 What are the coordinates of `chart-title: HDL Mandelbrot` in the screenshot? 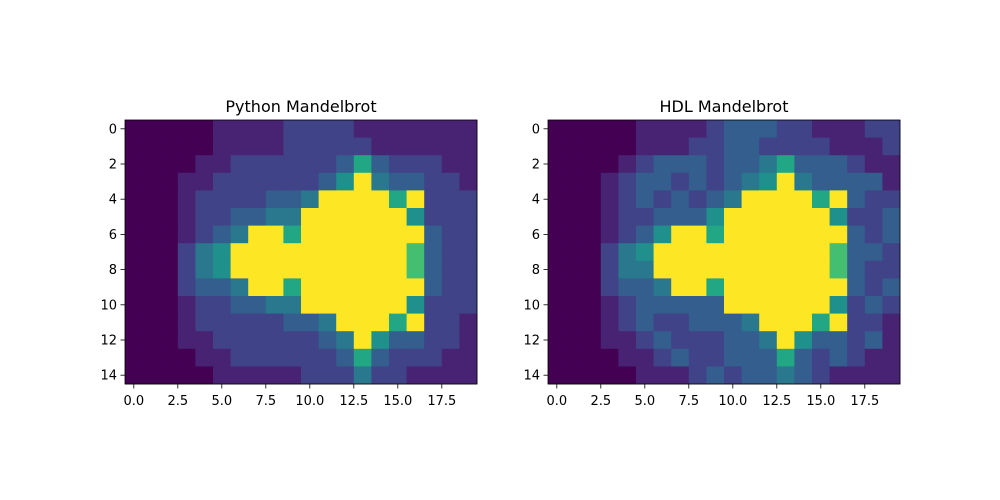 It's located at (724, 106).